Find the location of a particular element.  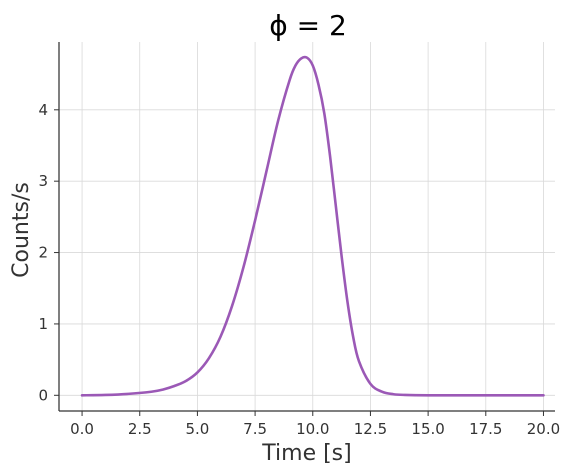

x-axis-label: Time [s] is located at coordinates (306, 453).